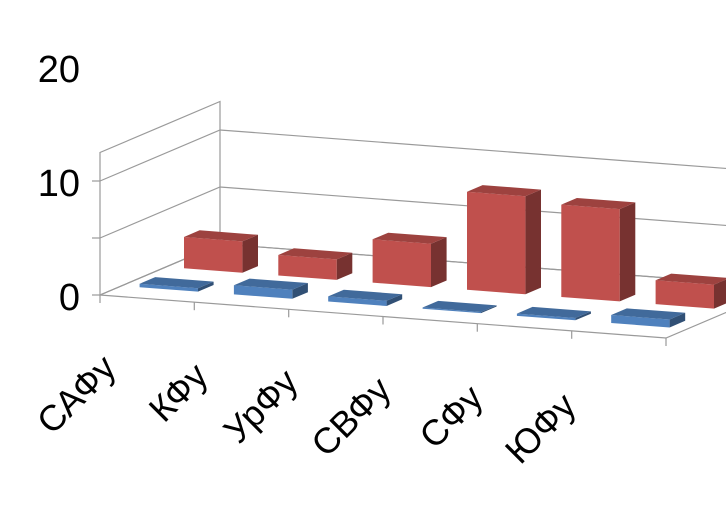 This screenshot has height=507, width=726. Describe the element at coordinates (412, 155) in the screenshot. I see `gridline` at that location.